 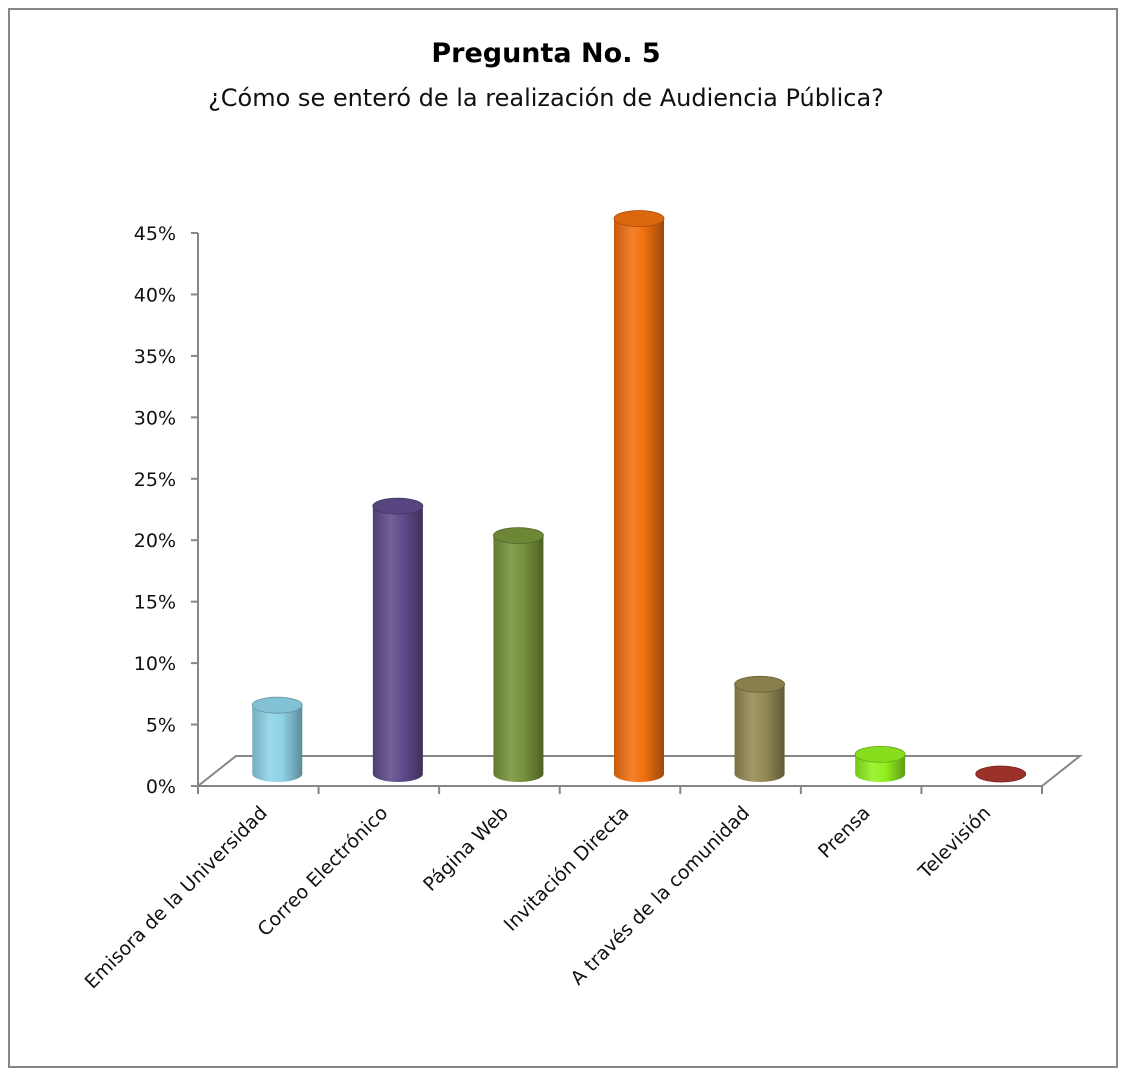 I want to click on y-tick-label: 10%, so click(x=155, y=664).